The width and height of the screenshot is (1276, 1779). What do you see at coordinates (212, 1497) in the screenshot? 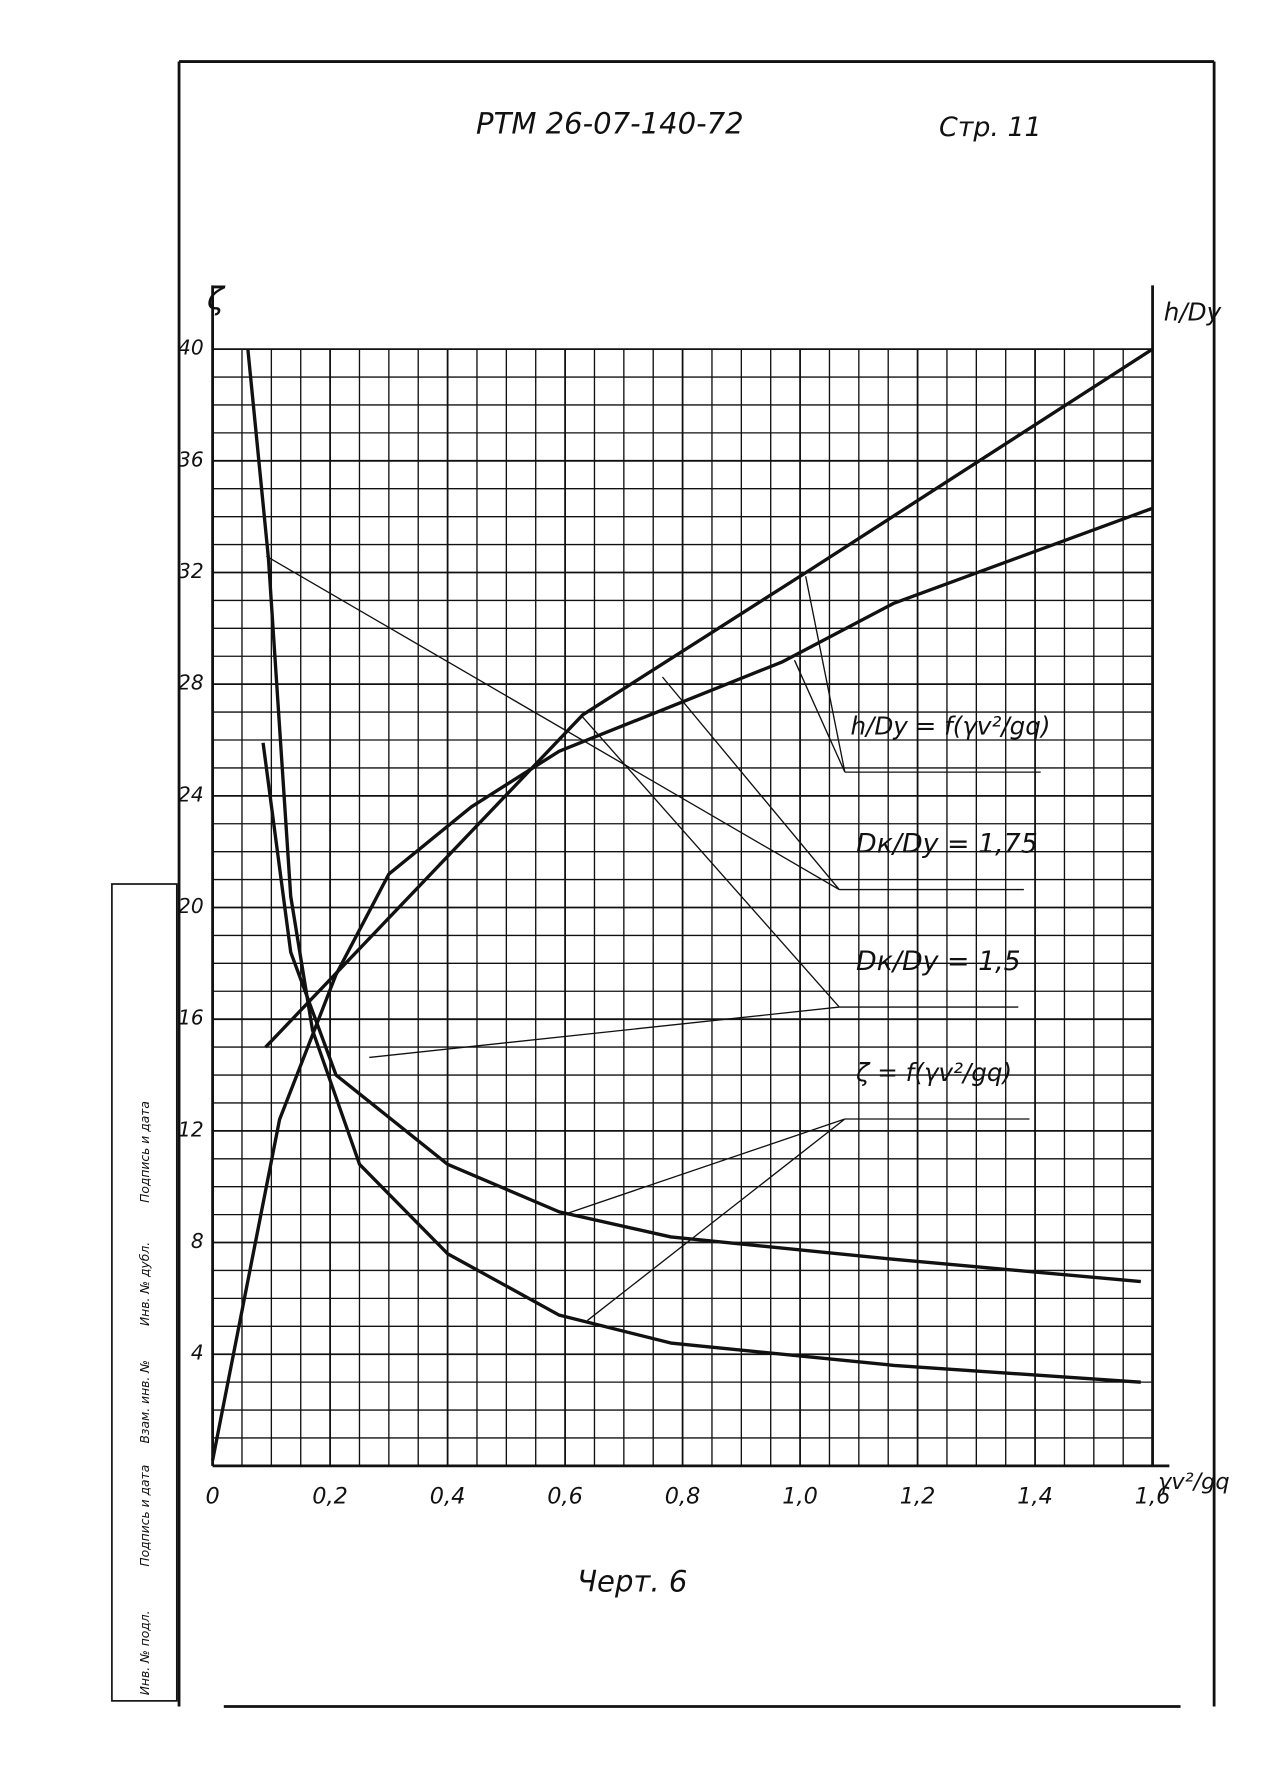
I see `x-tick-label: 0` at bounding box center [212, 1497].